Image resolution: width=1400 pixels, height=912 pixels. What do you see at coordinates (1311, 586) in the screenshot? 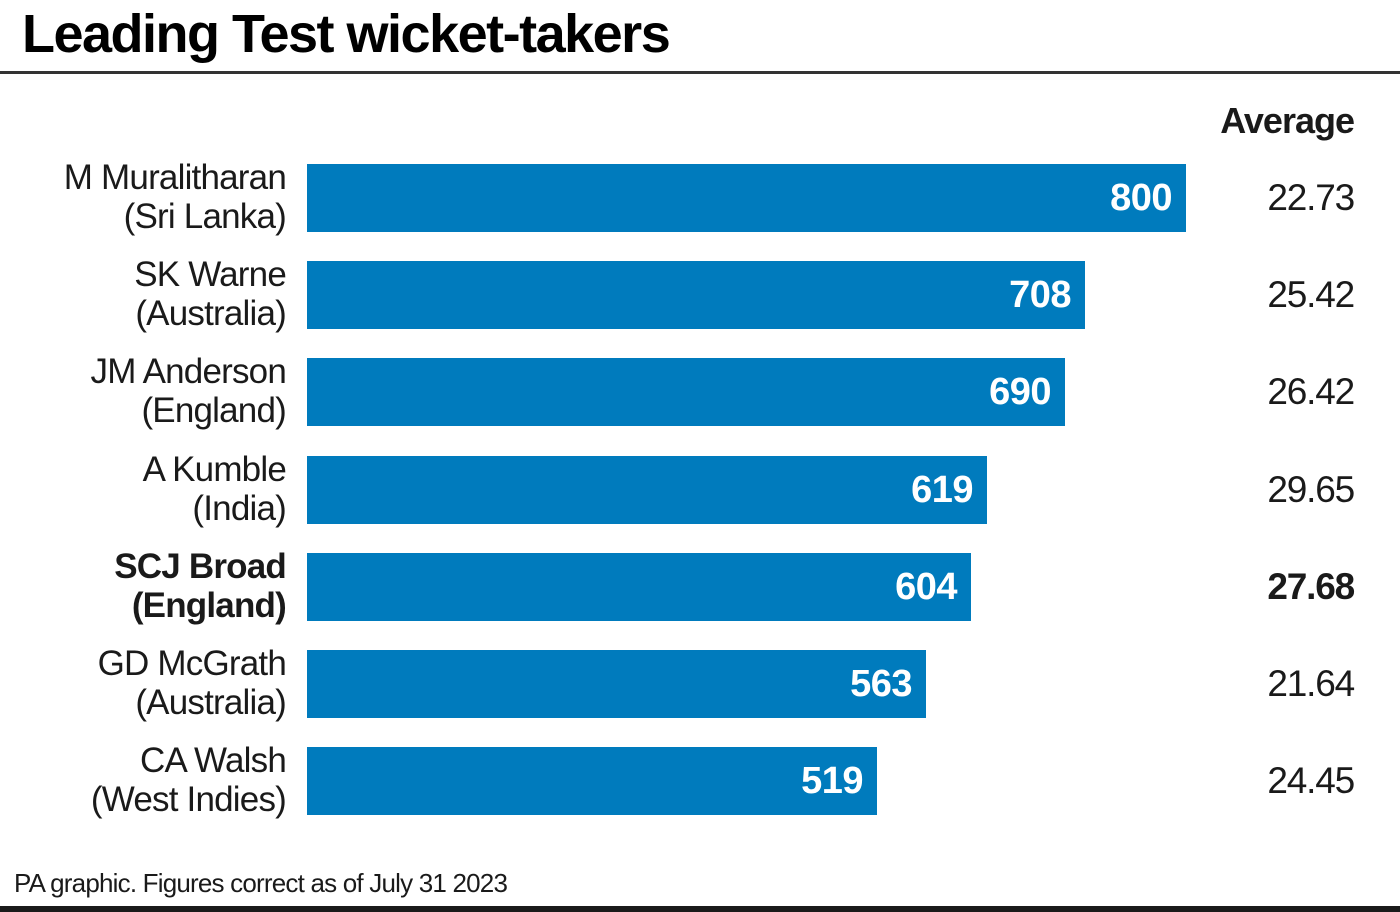
I see `average-value: 27.68` at bounding box center [1311, 586].